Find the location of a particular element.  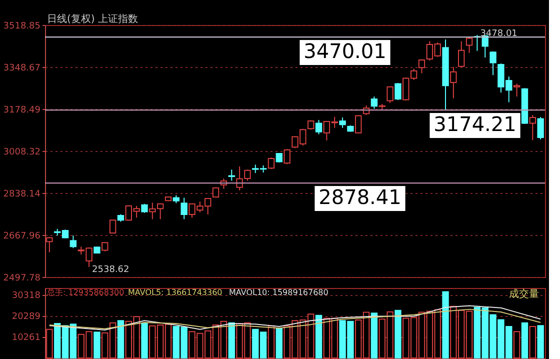

y-tick-label: 3348.67 is located at coordinates (21, 69).